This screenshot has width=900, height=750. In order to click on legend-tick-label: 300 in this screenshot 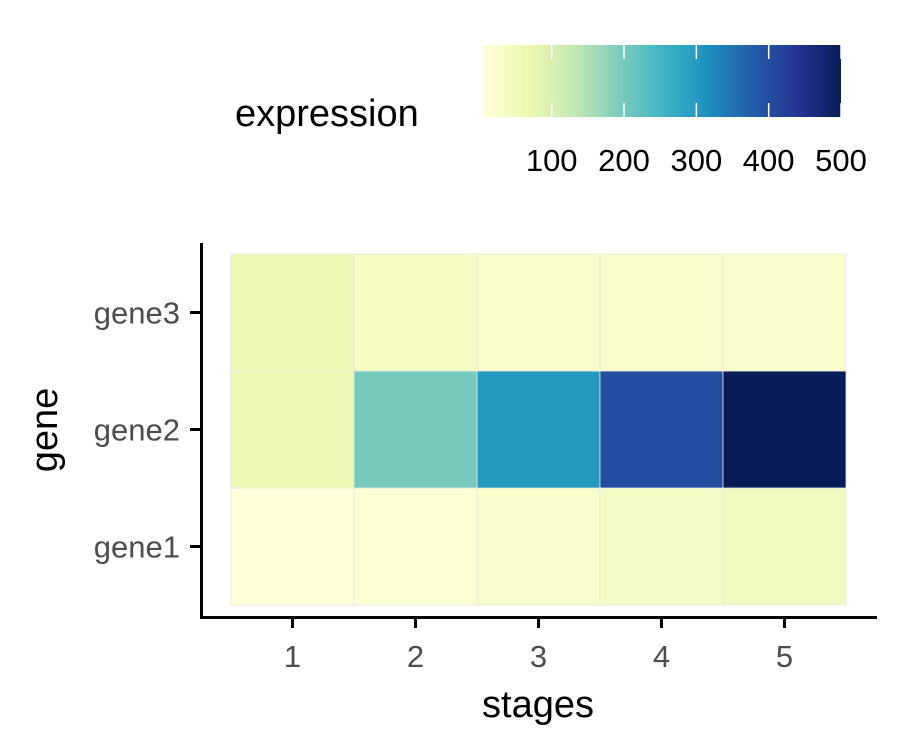, I will do `click(696, 160)`.